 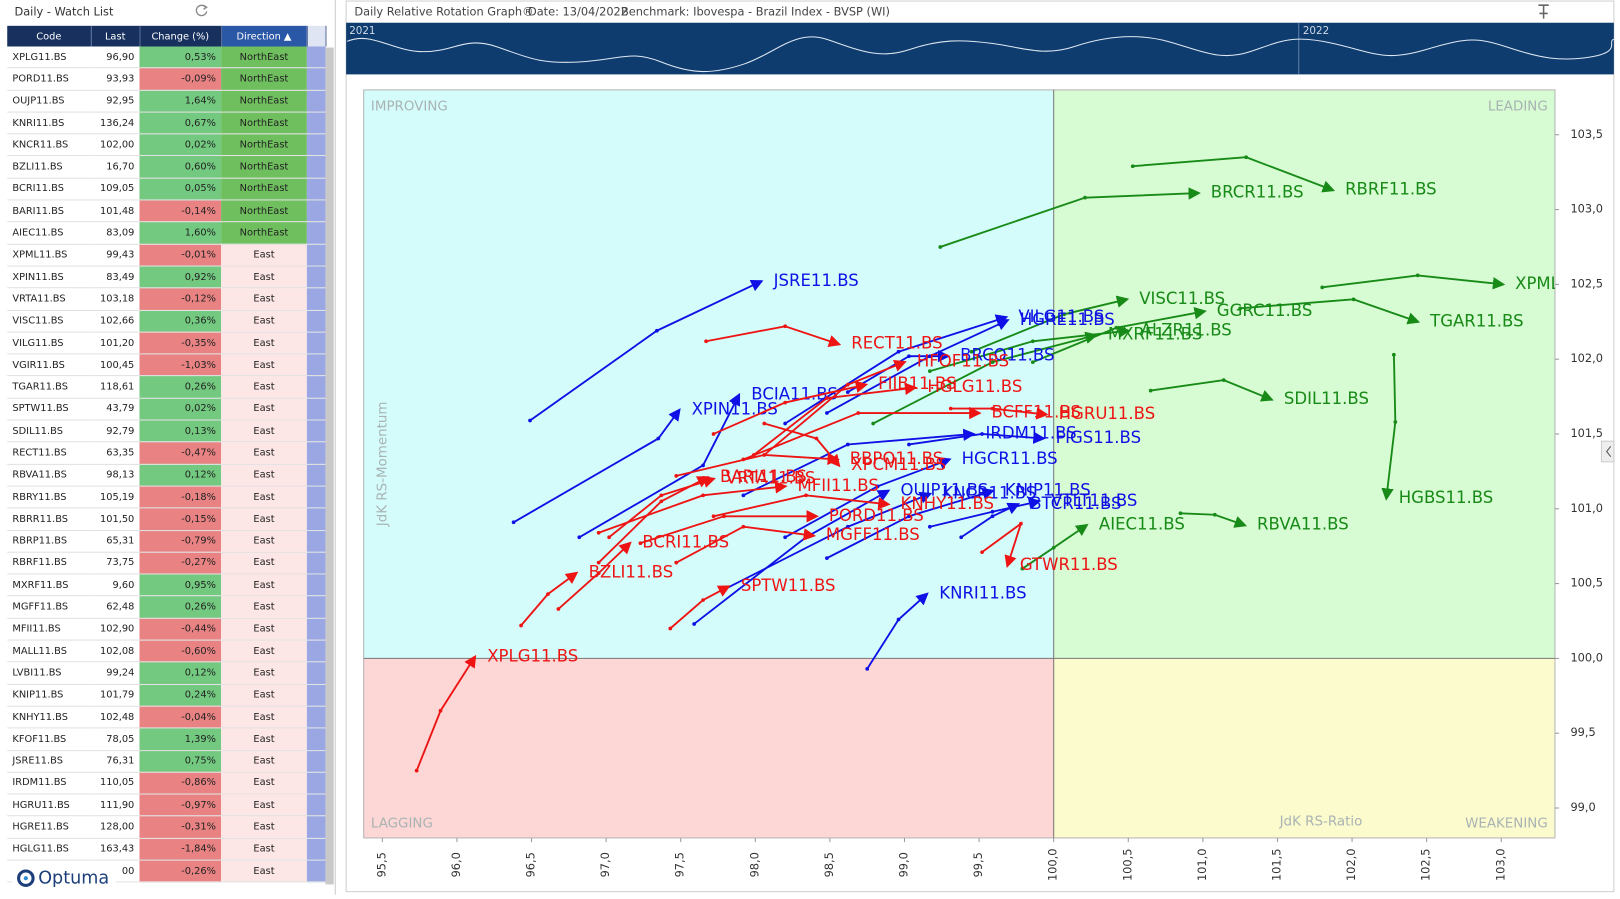 I want to click on watch-row: BCRI11.BS 109,05 0,05% NorthEast, so click(x=166, y=189).